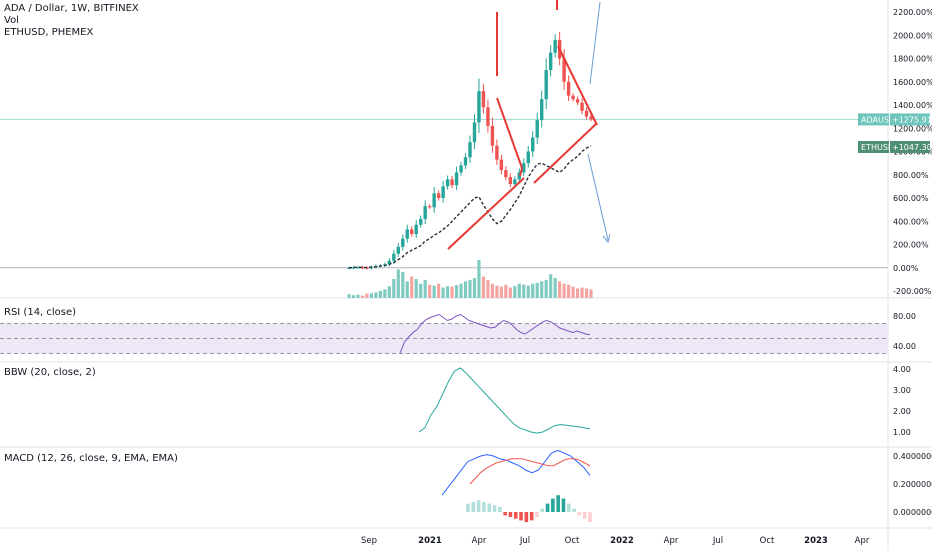 This screenshot has width=932, height=550. I want to click on macd-tick-label: 0.40000000, so click(912, 456).